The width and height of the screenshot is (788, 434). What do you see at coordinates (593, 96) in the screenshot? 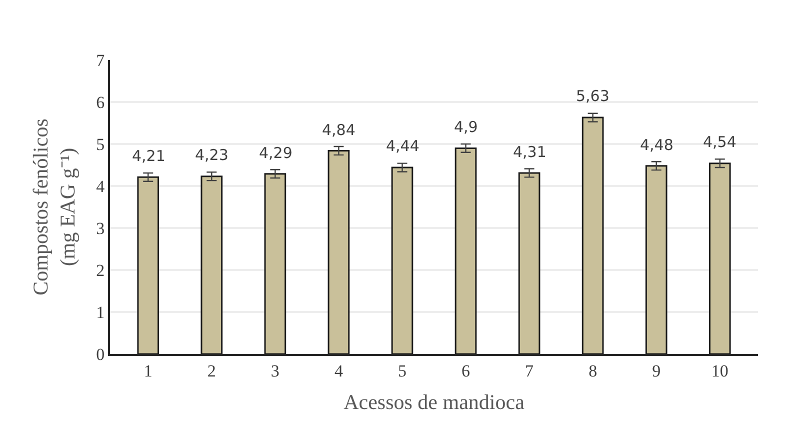
I see `data-label: 5,63` at bounding box center [593, 96].